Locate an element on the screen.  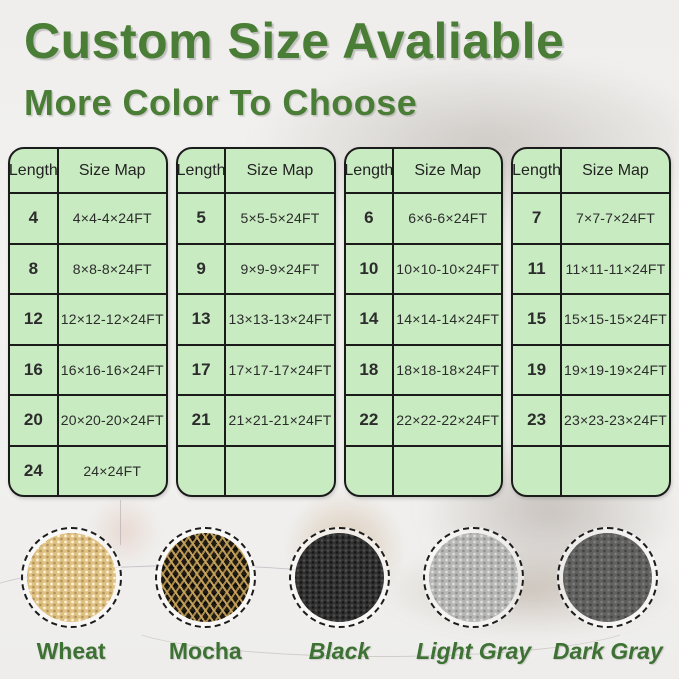
table-row: 24 24×24FT is located at coordinates (88, 469).